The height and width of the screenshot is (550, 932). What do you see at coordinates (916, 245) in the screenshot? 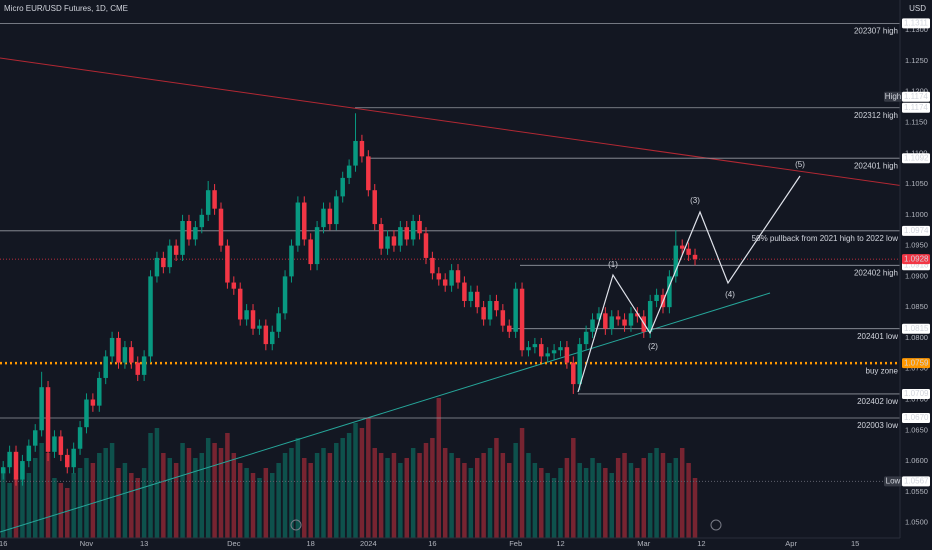
I see `y-tick-label: 1.0950` at bounding box center [916, 245].